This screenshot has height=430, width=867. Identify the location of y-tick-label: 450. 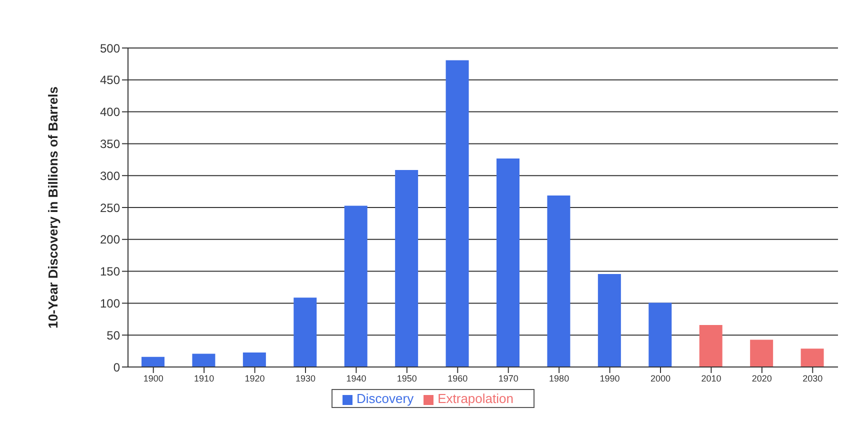
(110, 80).